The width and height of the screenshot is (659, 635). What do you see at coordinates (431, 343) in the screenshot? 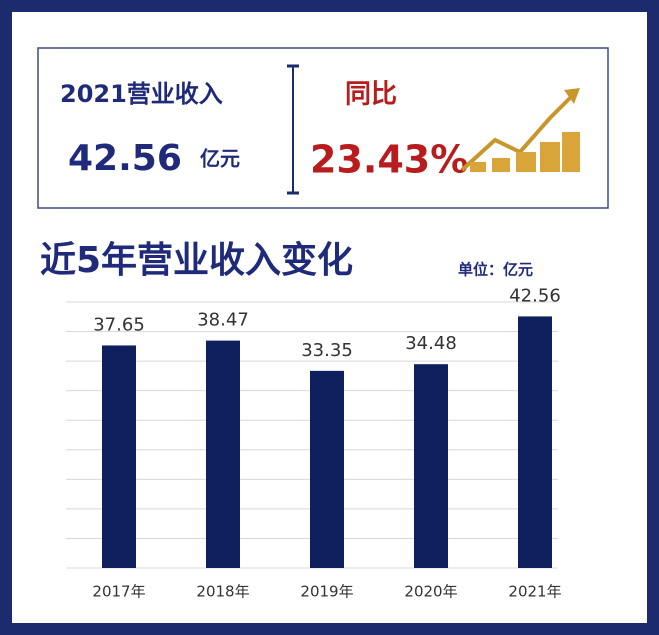
I see `value-label: 34.48` at bounding box center [431, 343].